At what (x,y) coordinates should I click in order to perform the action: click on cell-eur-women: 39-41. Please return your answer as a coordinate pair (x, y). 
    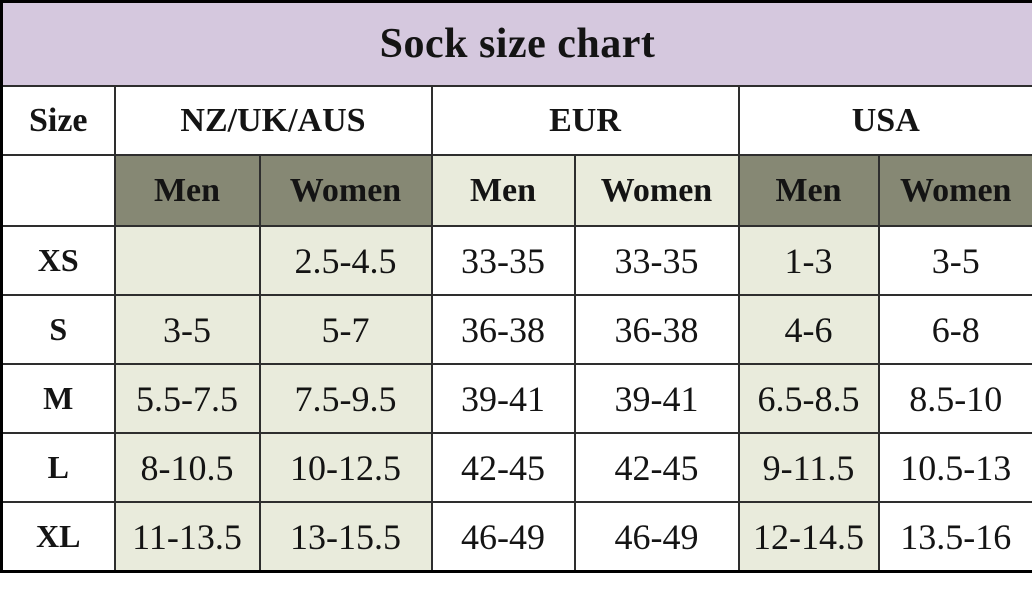
    Looking at the image, I should click on (656, 398).